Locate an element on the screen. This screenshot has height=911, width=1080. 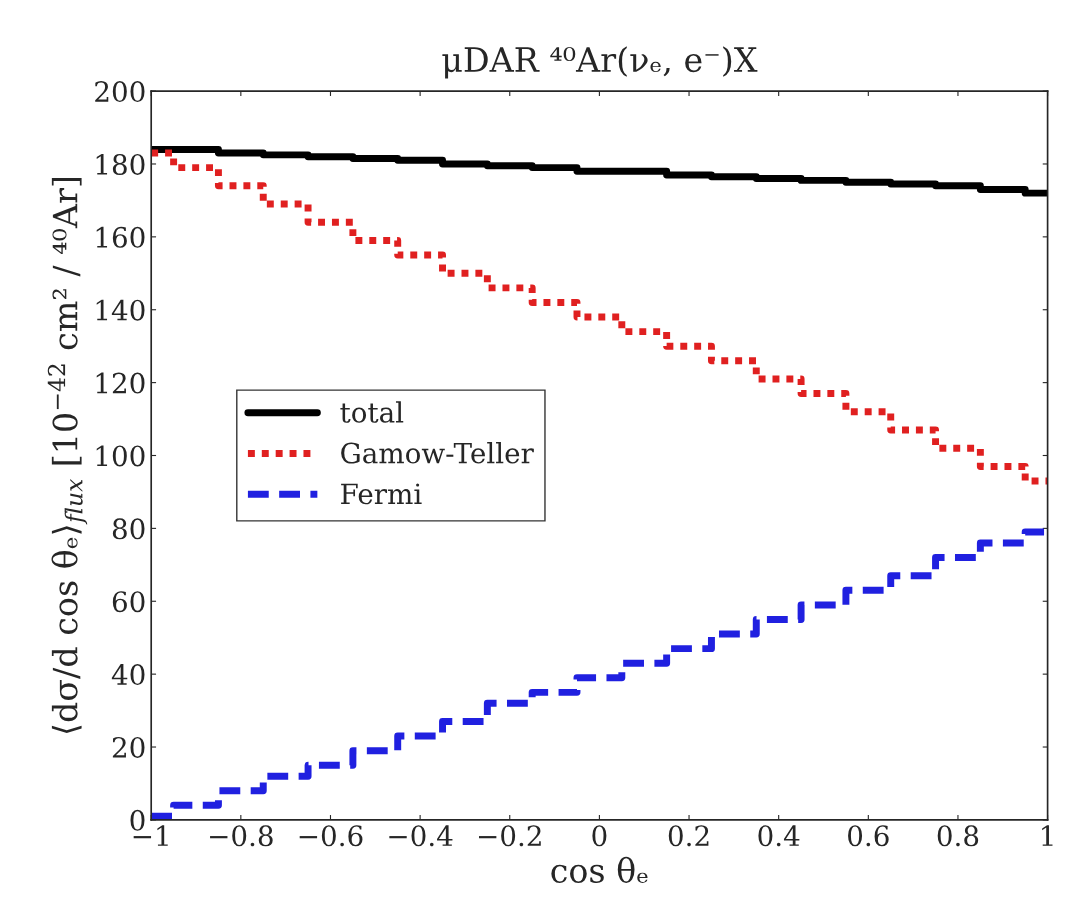
y-axis-title: ⟨dσ/d cos θₑ⟩$_{flux}$ [10$^{−42}$ cm² / ⁴⁰Ar] is located at coordinates (67, 455).